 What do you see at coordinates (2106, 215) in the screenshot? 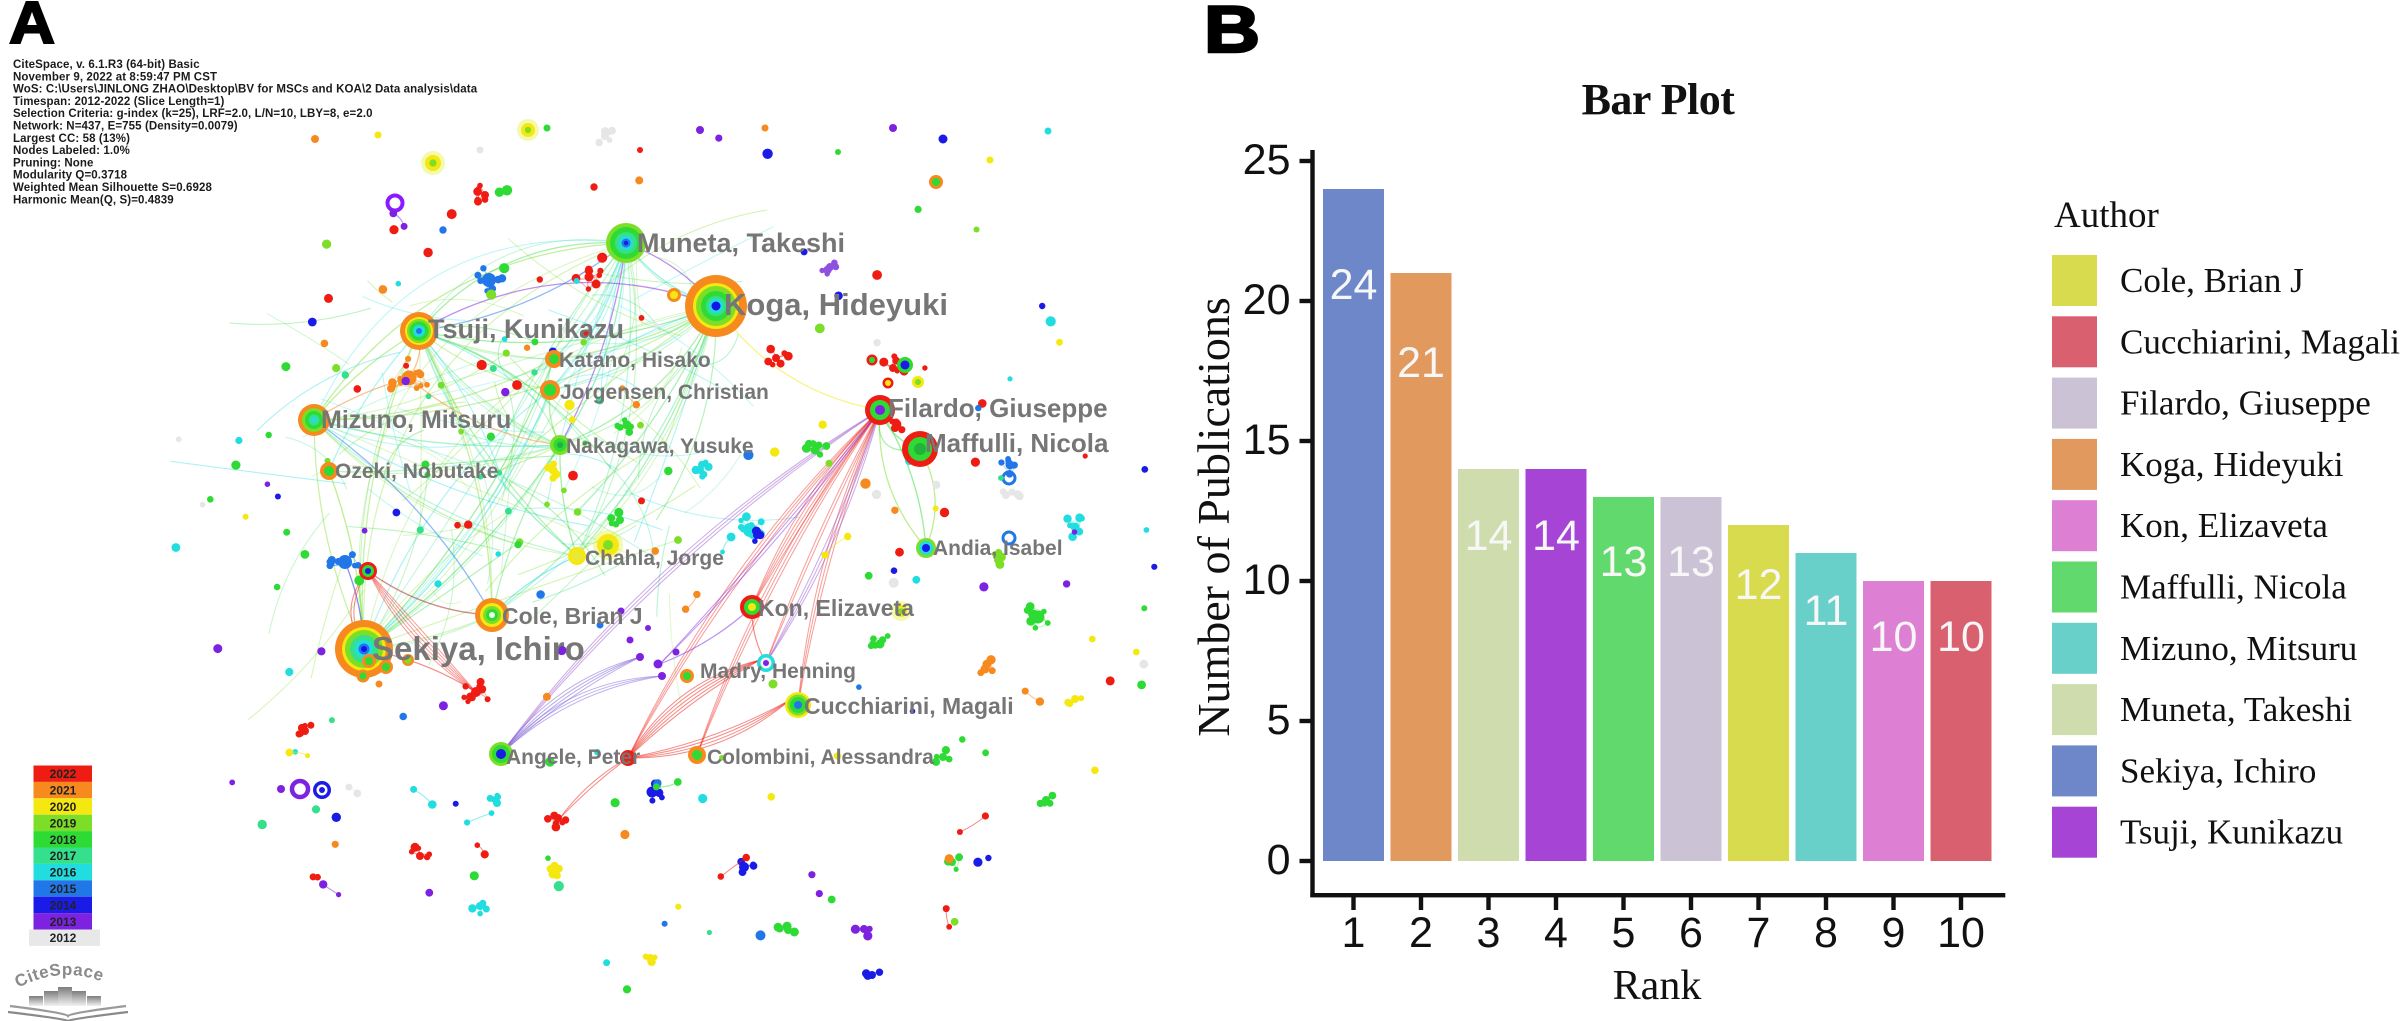
I see `svg-text: Author` at bounding box center [2106, 215].